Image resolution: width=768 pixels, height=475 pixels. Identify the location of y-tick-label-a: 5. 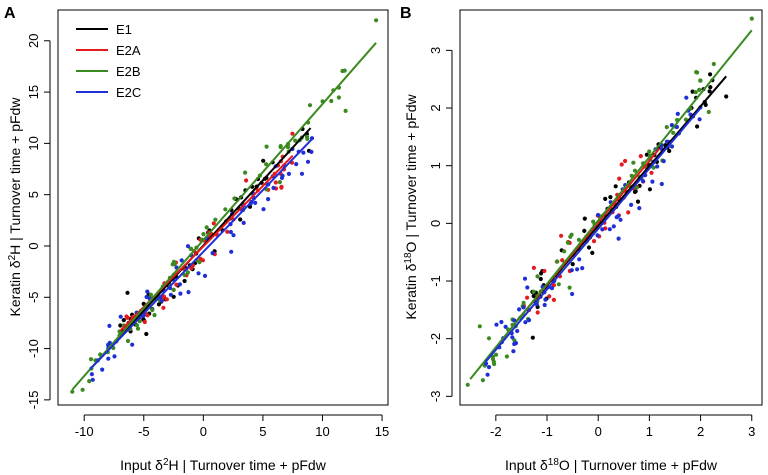
(33, 194).